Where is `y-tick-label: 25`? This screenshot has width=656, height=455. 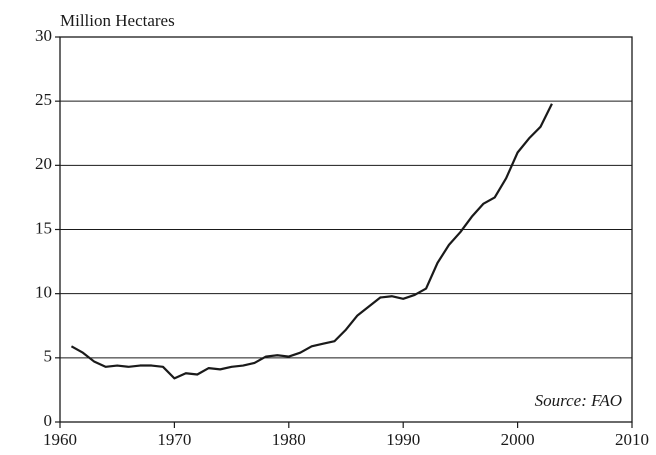 y-tick-label: 25 is located at coordinates (43, 99).